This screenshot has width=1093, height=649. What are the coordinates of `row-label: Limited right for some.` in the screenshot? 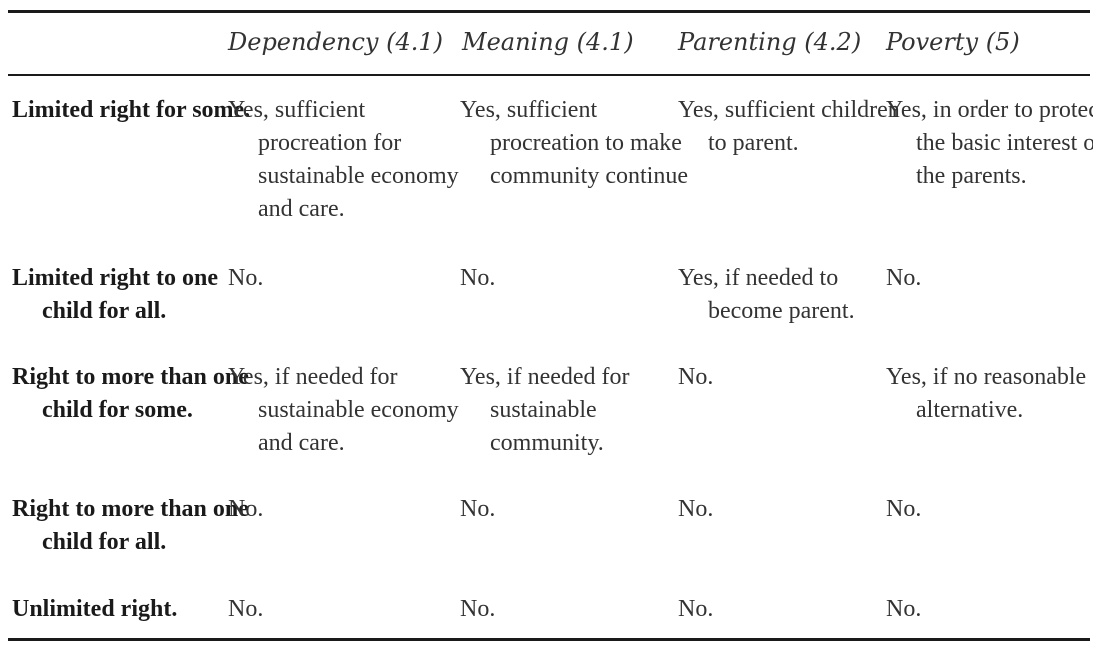 It's located at (131, 110).